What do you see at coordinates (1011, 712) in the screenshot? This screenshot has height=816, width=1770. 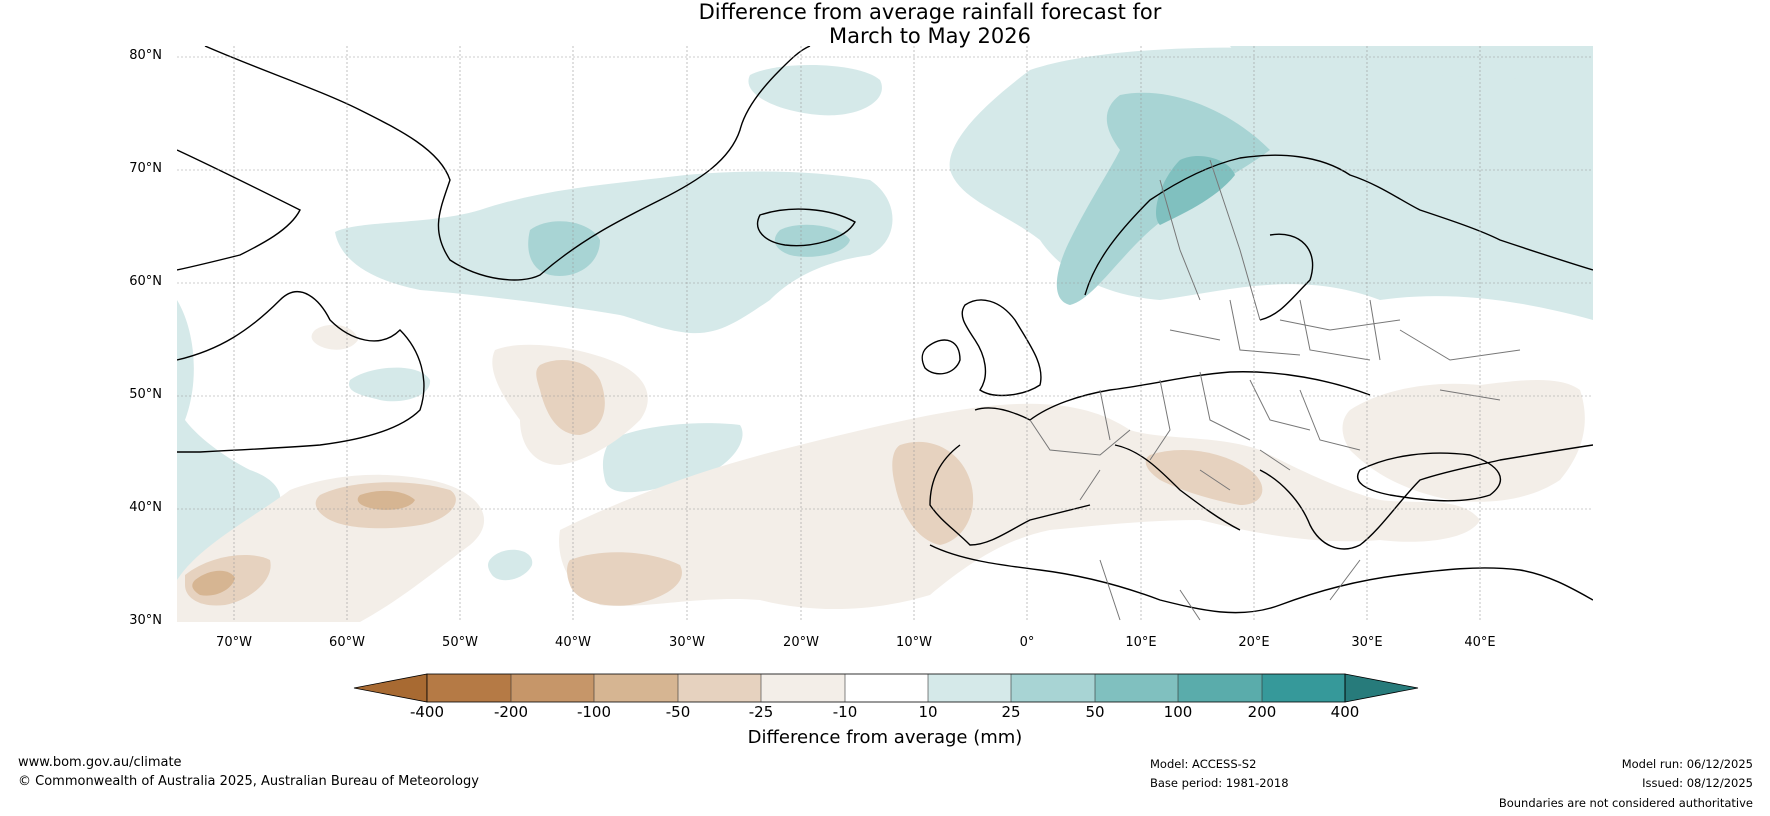 I see `colorbar-tick-label: 25` at bounding box center [1011, 712].